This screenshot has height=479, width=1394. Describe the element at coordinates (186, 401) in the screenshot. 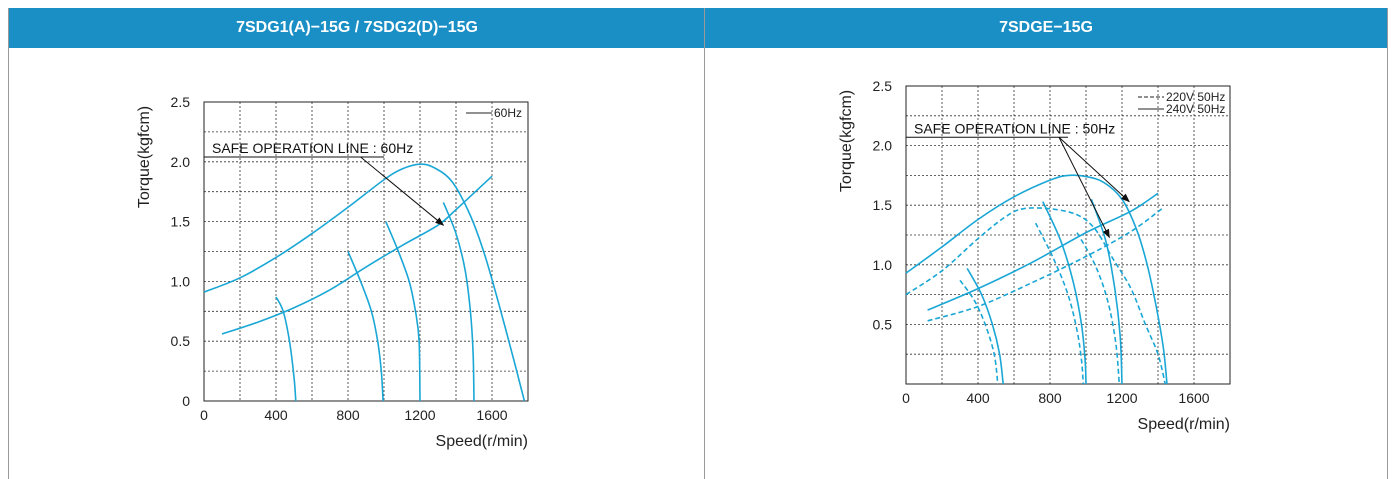

I see `y-tick-label: 0` at that location.